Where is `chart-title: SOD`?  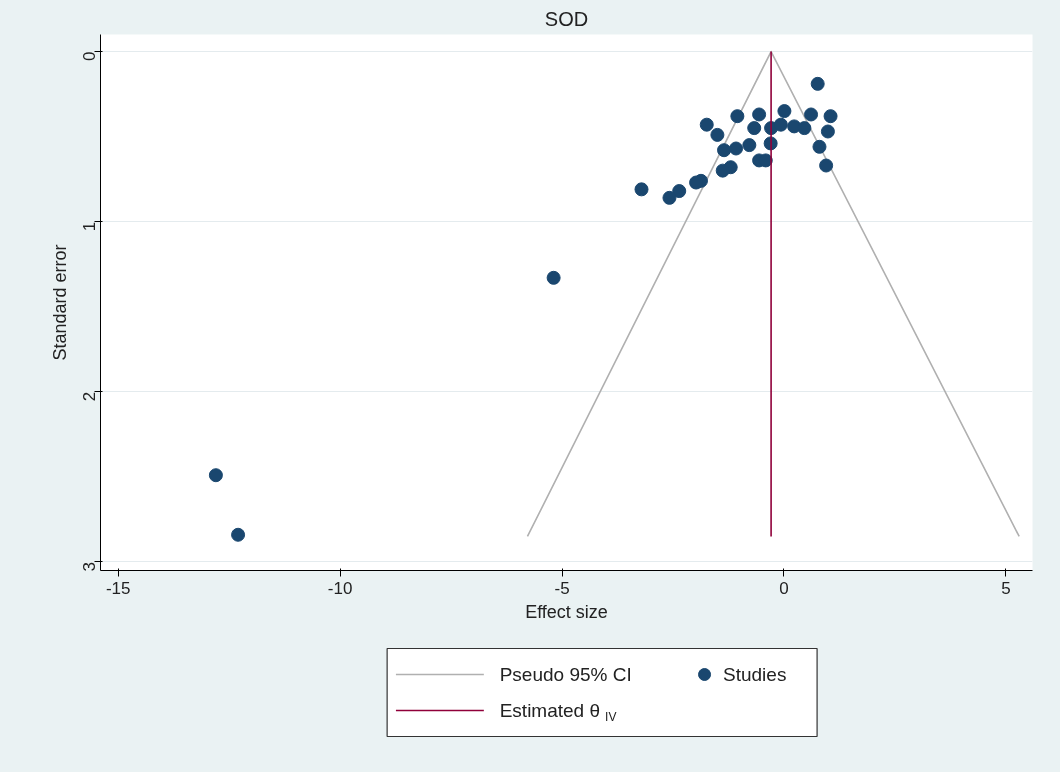
chart-title: SOD is located at coordinates (566, 18).